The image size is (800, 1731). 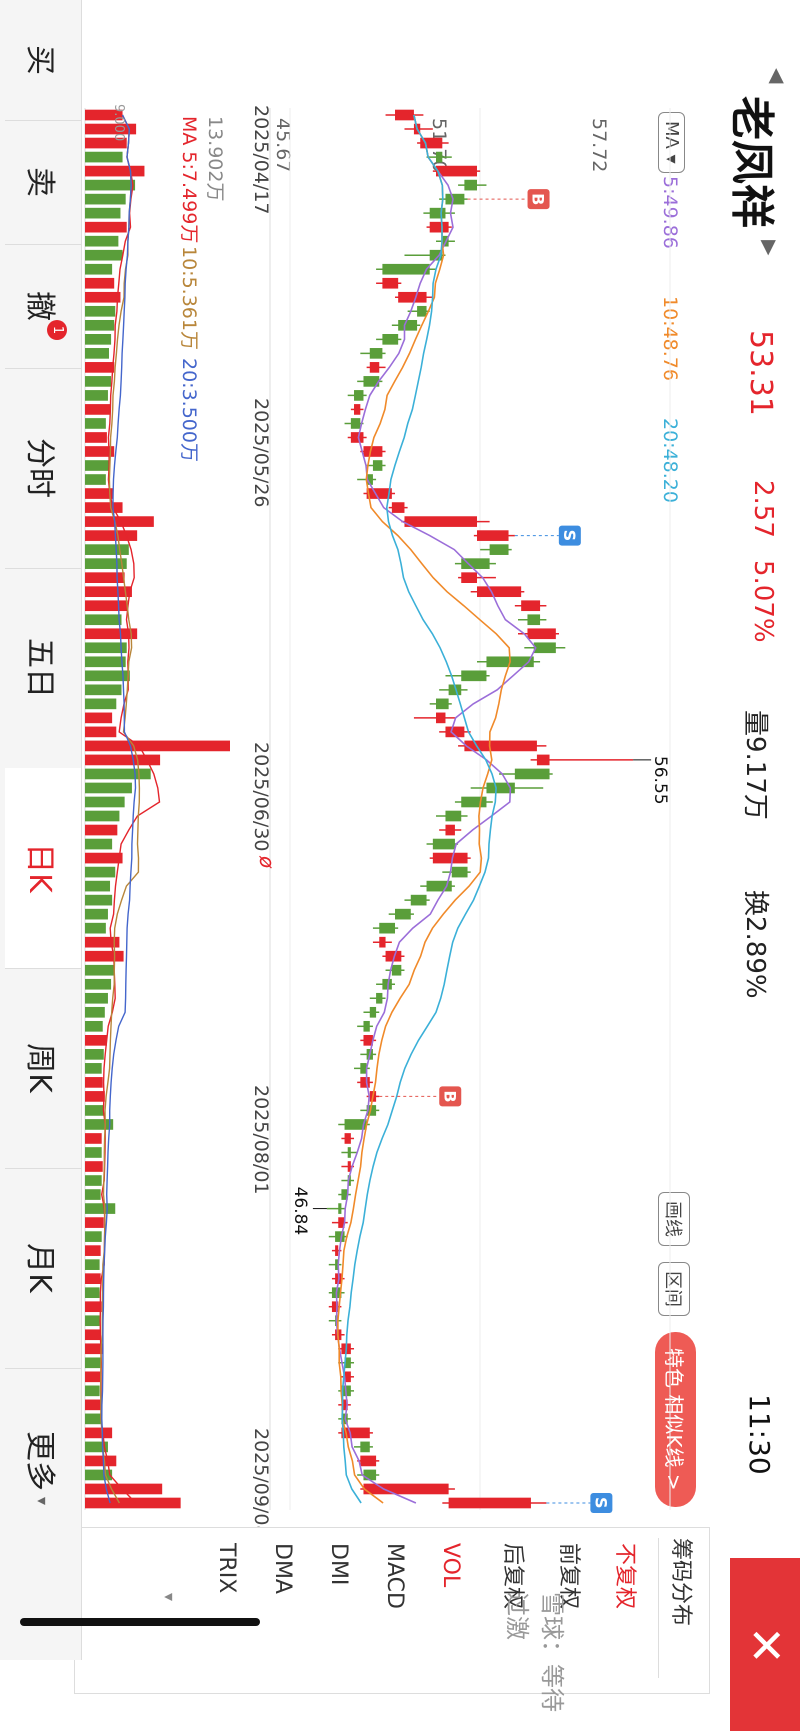 What do you see at coordinates (39, 182) in the screenshot?
I see `tab-sell-label: 卖` at bounding box center [39, 182].